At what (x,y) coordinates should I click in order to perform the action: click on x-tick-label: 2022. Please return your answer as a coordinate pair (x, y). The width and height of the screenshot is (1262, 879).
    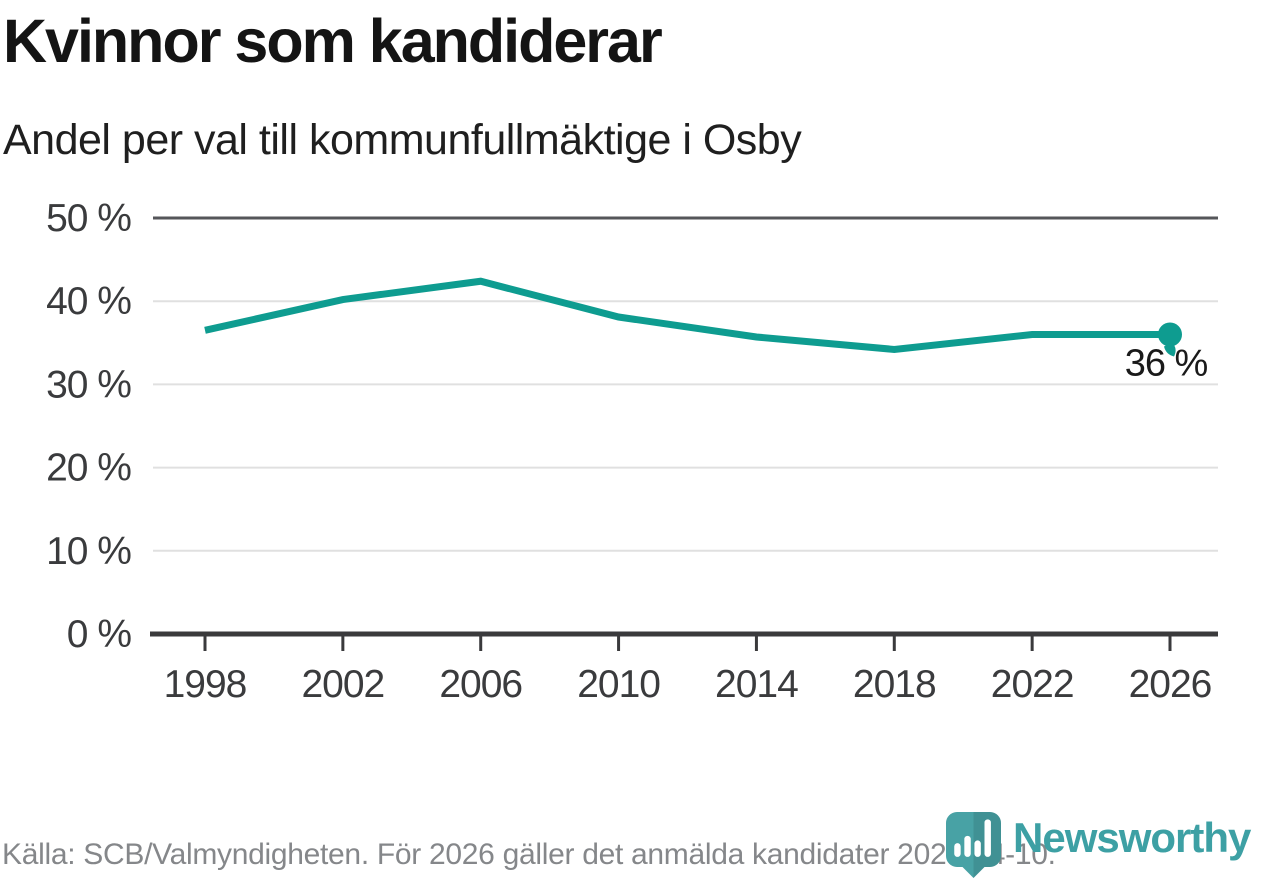
    Looking at the image, I should click on (1032, 684).